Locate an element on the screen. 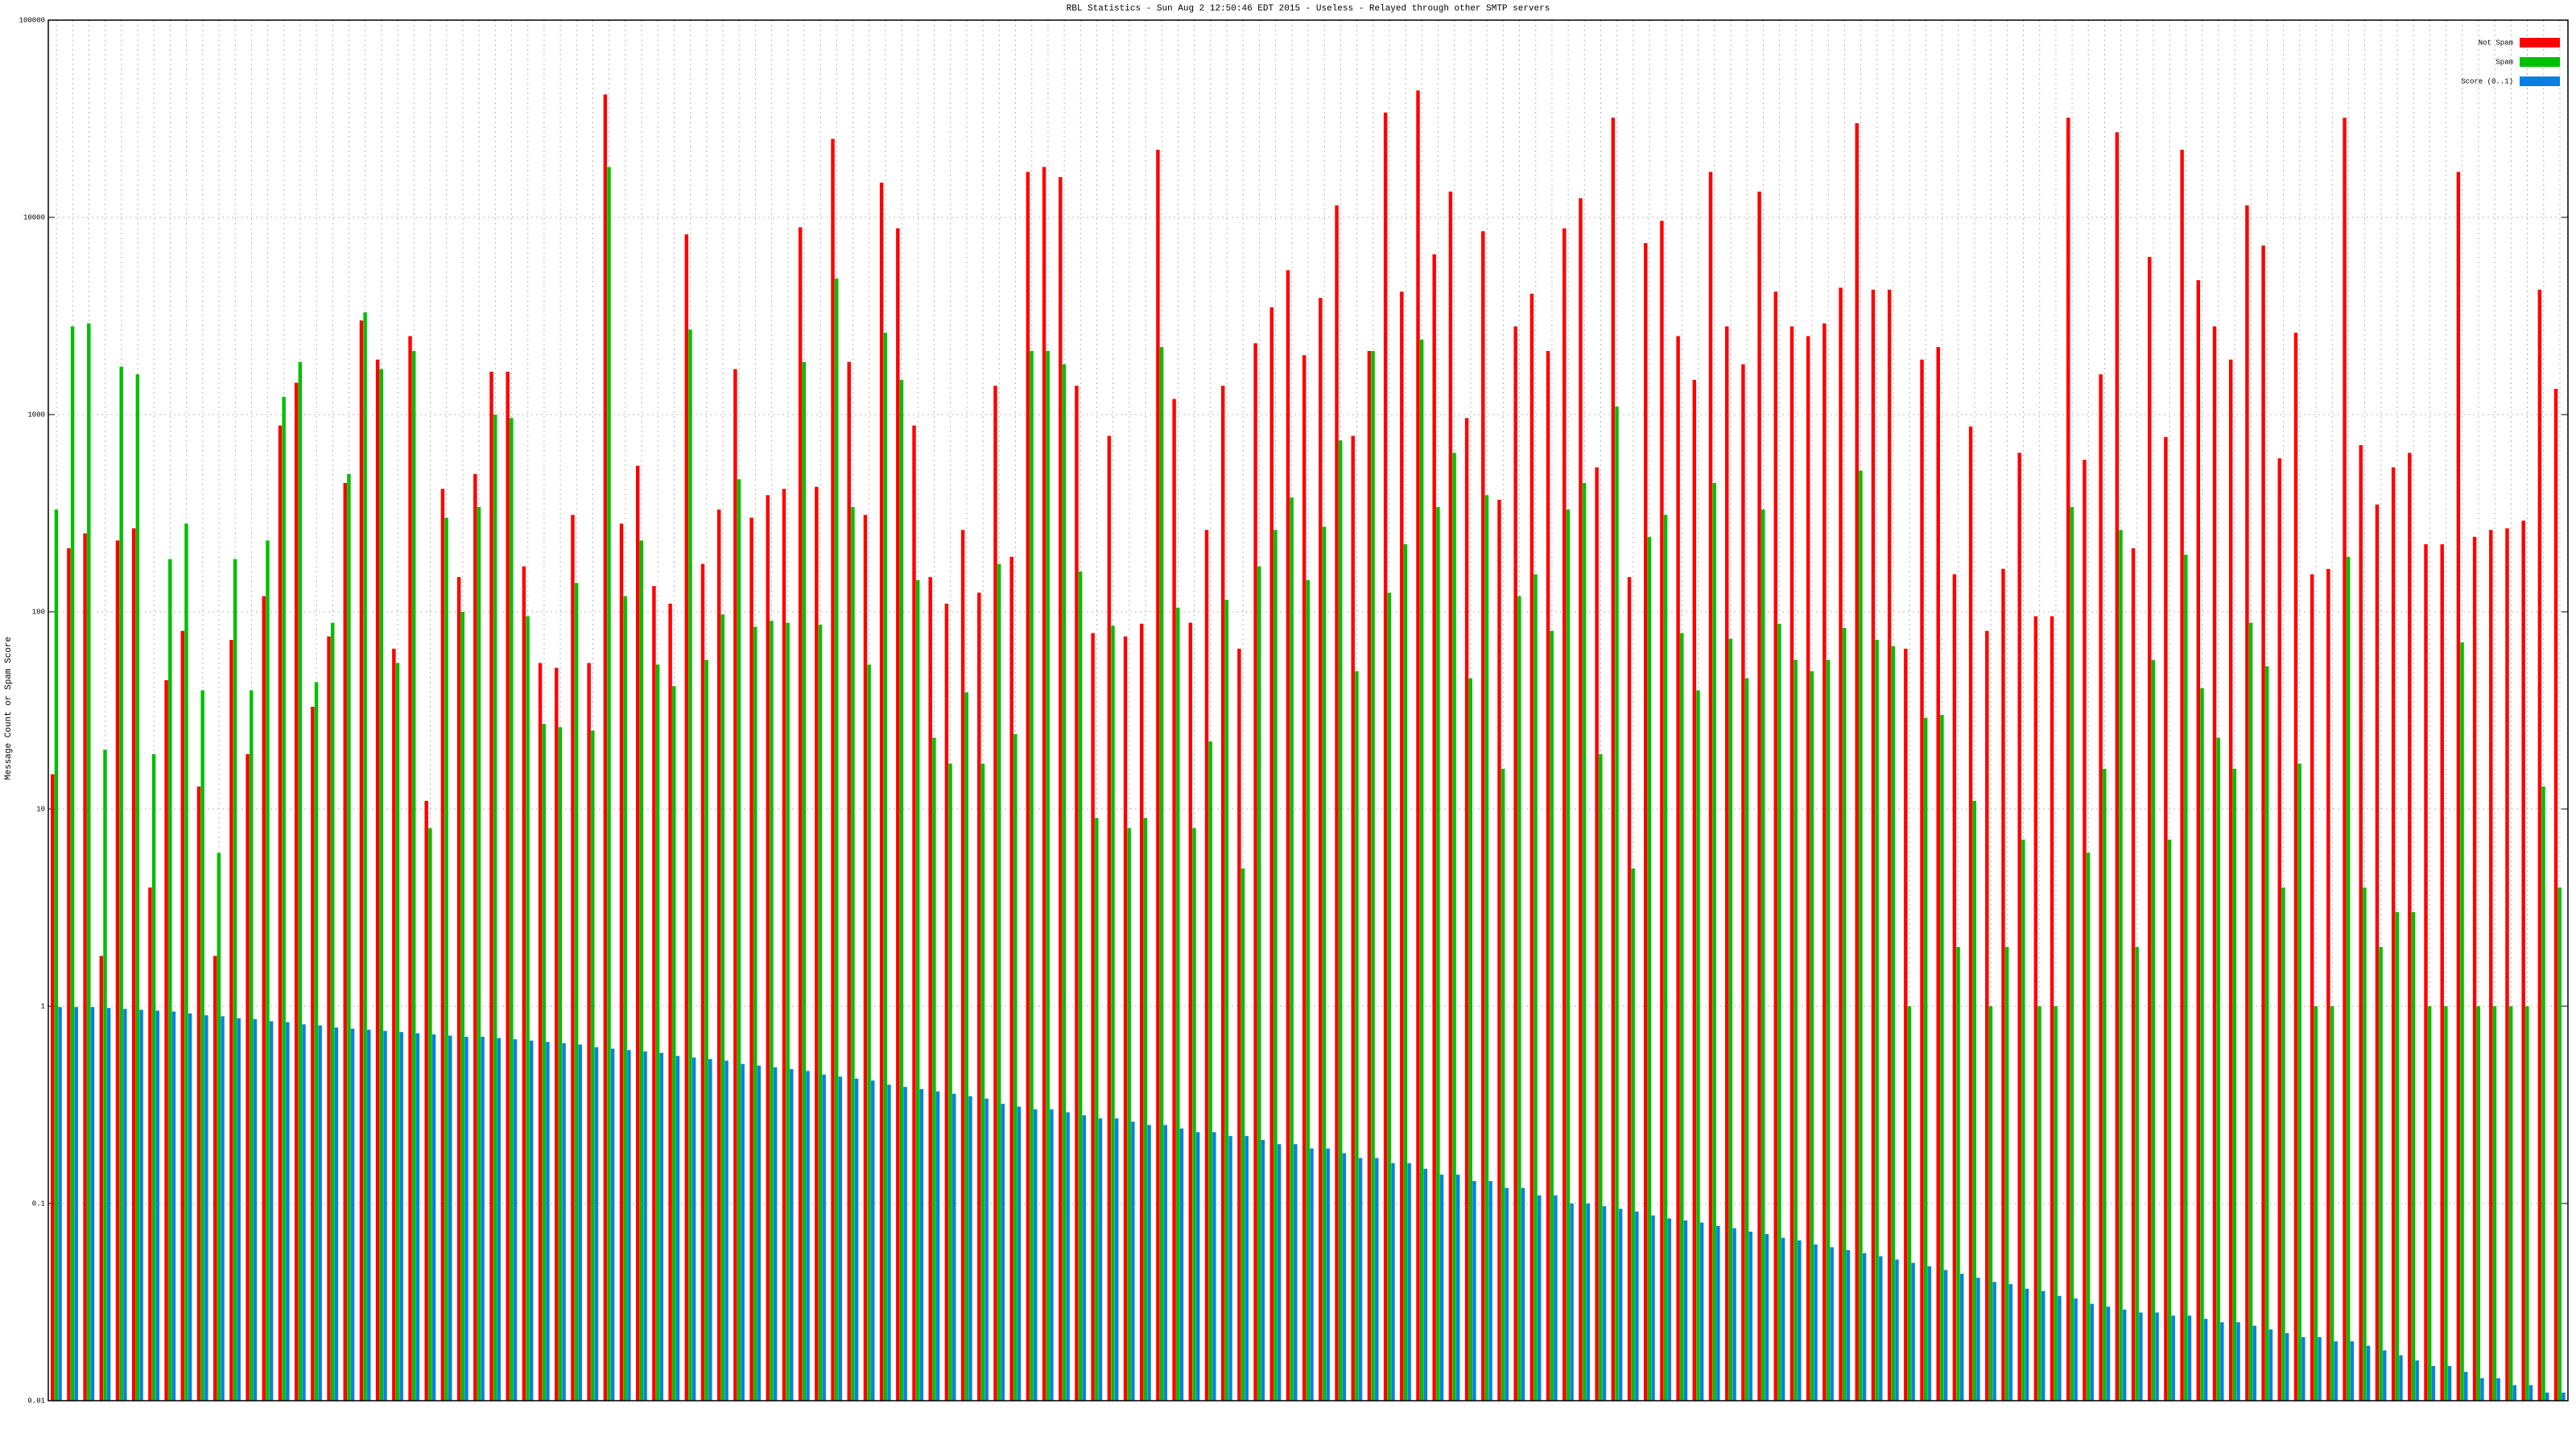 This screenshot has height=1449, width=2576. y-tick-label: 1 is located at coordinates (43, 1006).